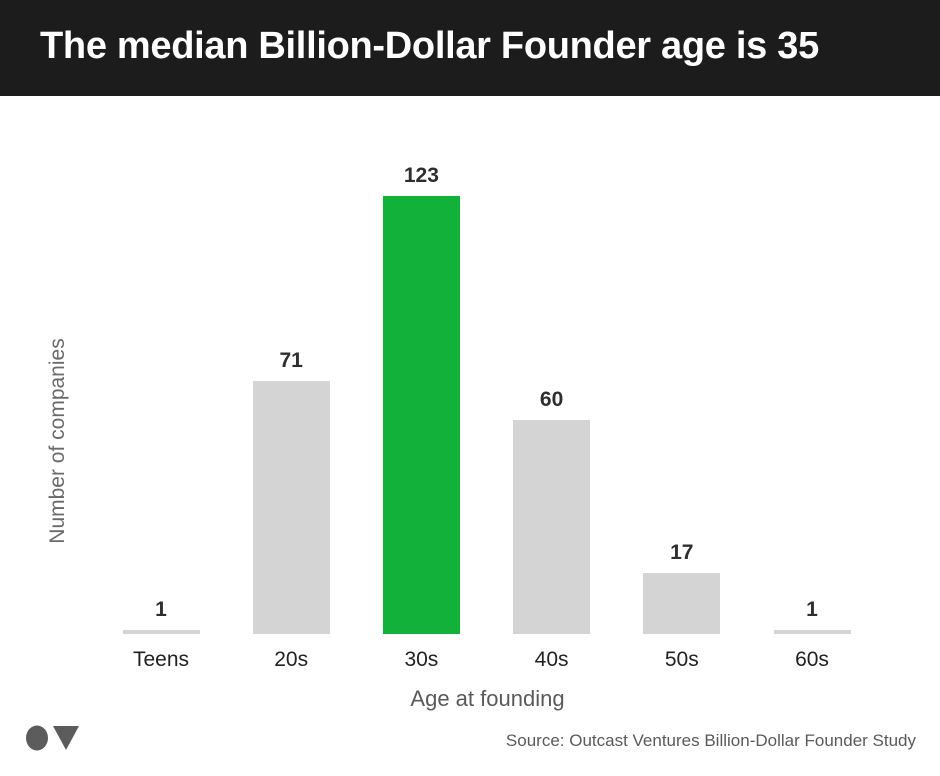 The image size is (940, 776). I want to click on x-axis-label: Age at founding, so click(487, 698).